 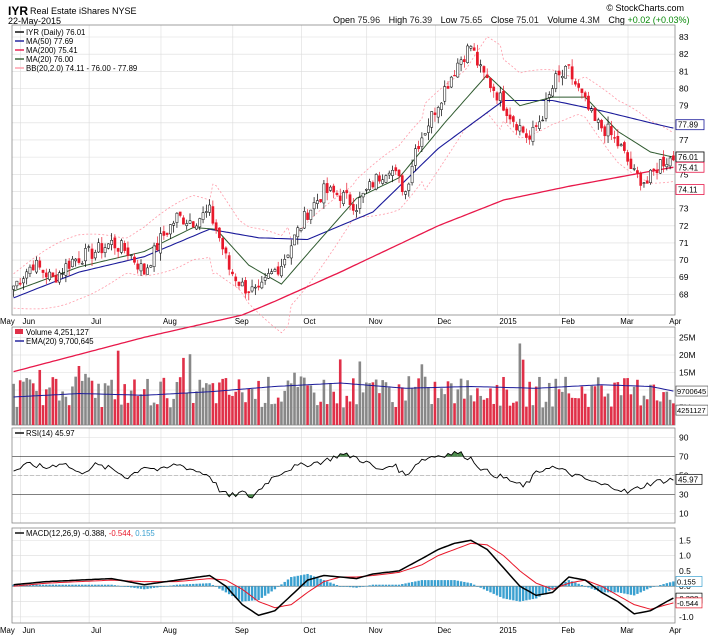 I want to click on price-tick-label: 82, so click(x=684, y=54).